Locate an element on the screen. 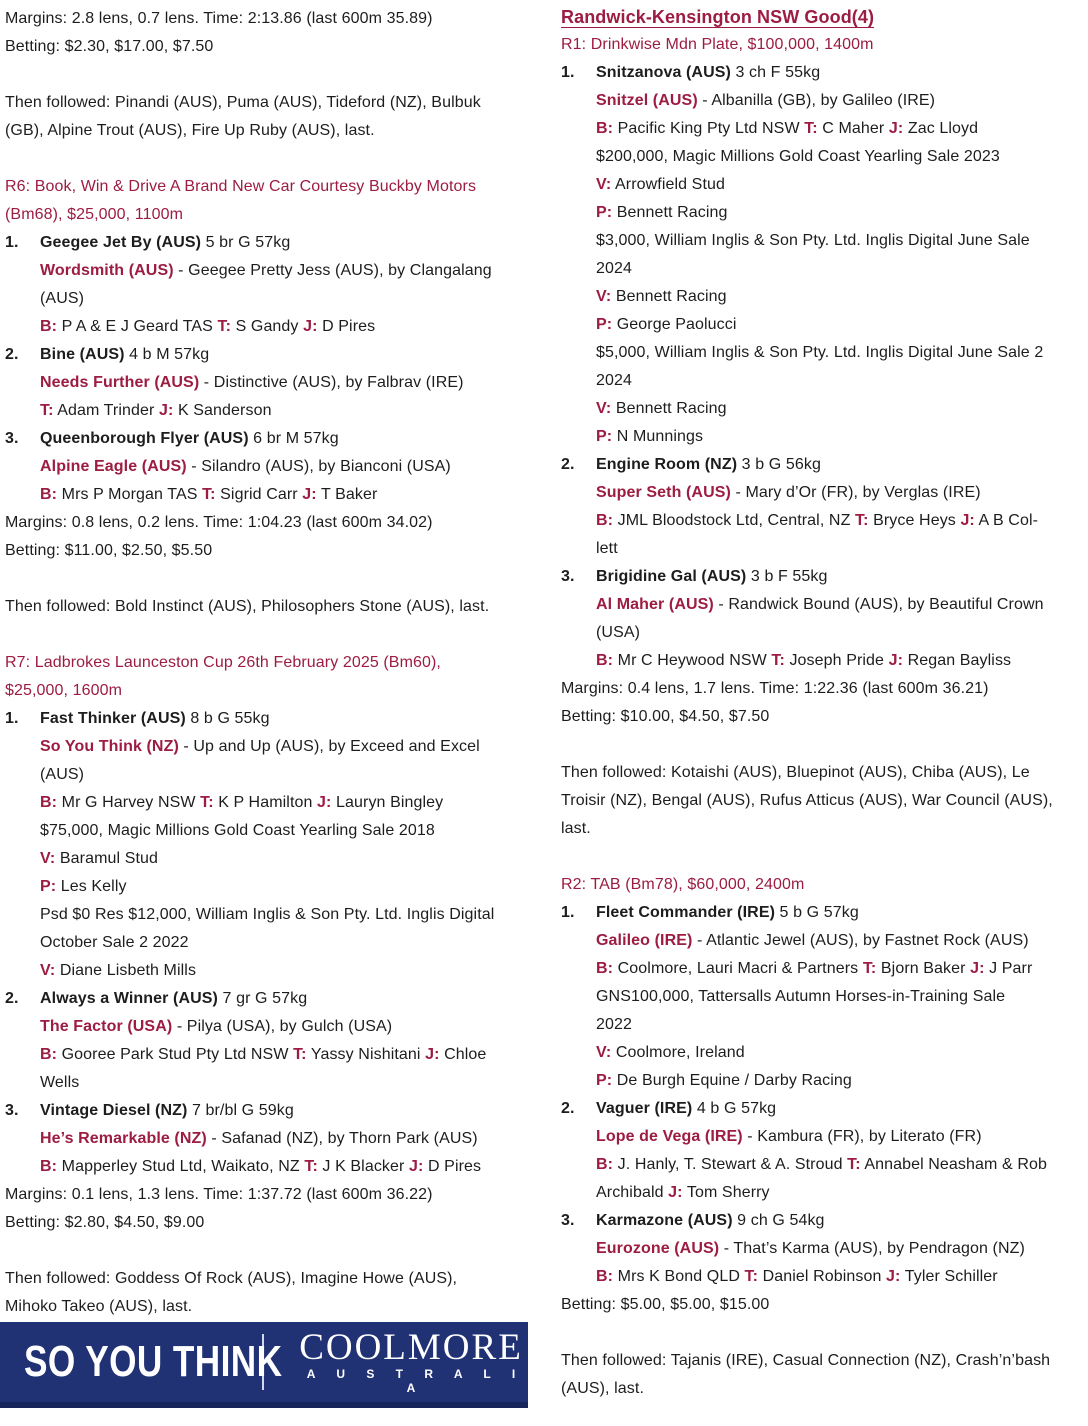 This screenshot has width=1088, height=1426. text-line: 1. Geegee Jet By (AUS) 5 br G 57kg is located at coordinates (265, 243).